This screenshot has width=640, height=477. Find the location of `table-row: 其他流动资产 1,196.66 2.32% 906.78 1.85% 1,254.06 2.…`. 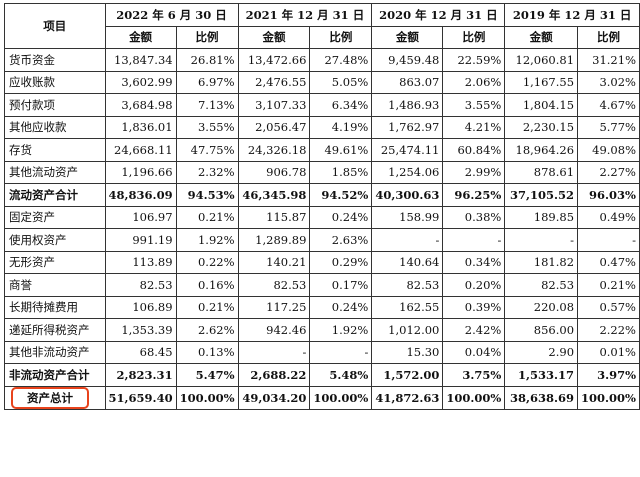

table-row: 其他流动资产 1,196.66 2.32% 906.78 1.85% 1,254.06 2.… is located at coordinates (322, 172).